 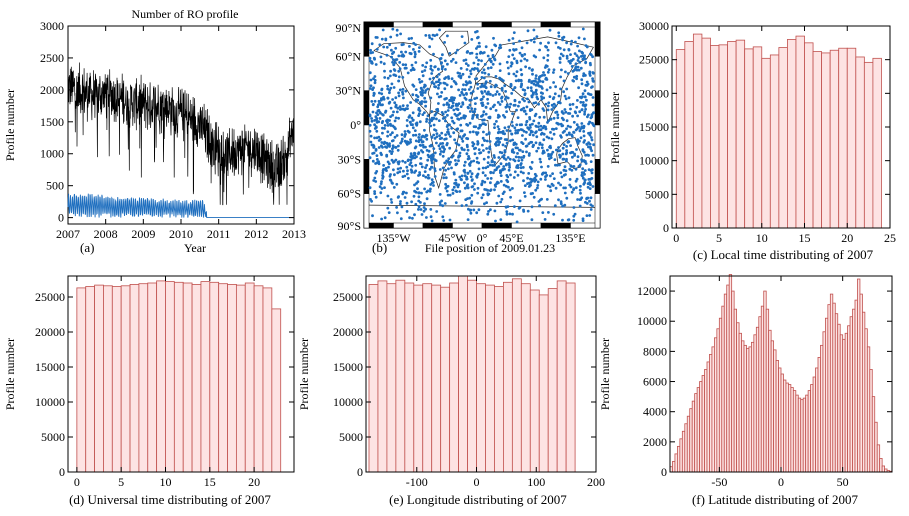 What do you see at coordinates (52, 58) in the screenshot?
I see `panel-a-ytick-label: 2500` at bounding box center [52, 58].